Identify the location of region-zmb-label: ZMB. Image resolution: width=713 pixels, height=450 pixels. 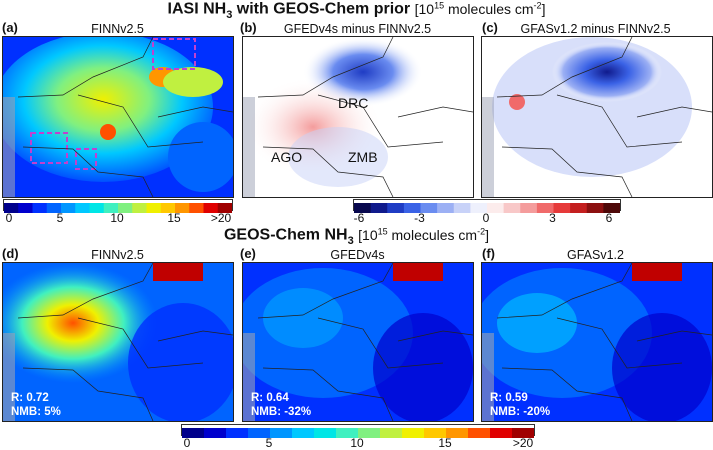
(363, 157).